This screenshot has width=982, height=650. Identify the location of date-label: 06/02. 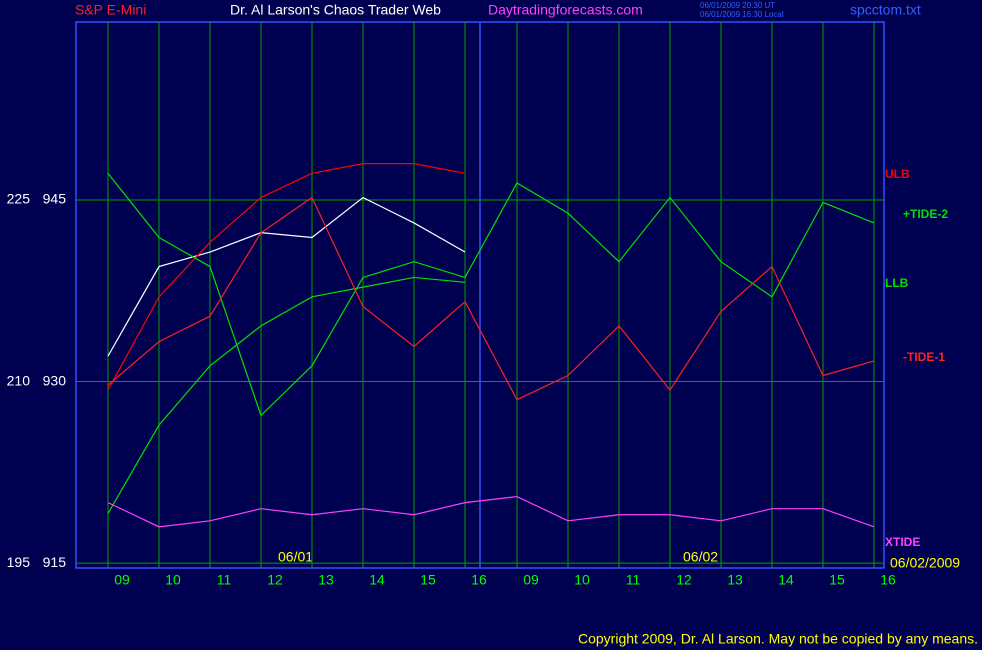
(700, 557).